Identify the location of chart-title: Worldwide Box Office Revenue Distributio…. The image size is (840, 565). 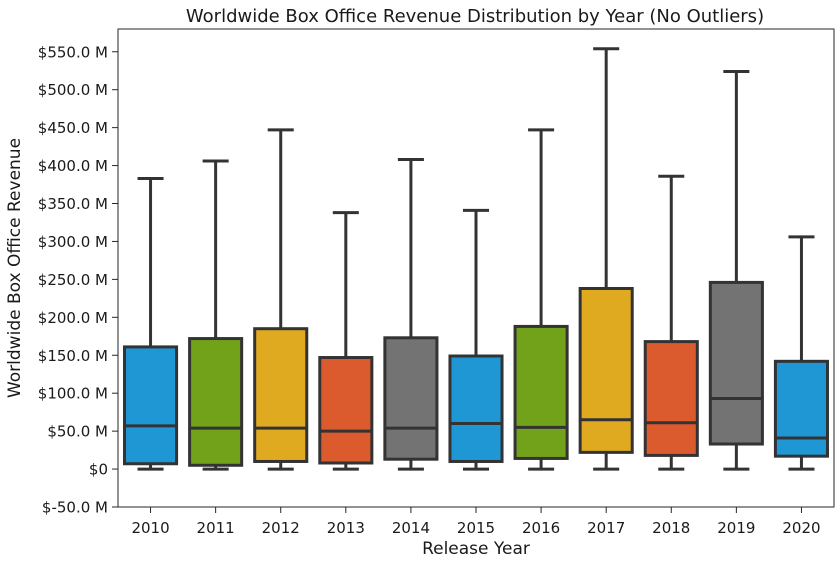
(475, 16).